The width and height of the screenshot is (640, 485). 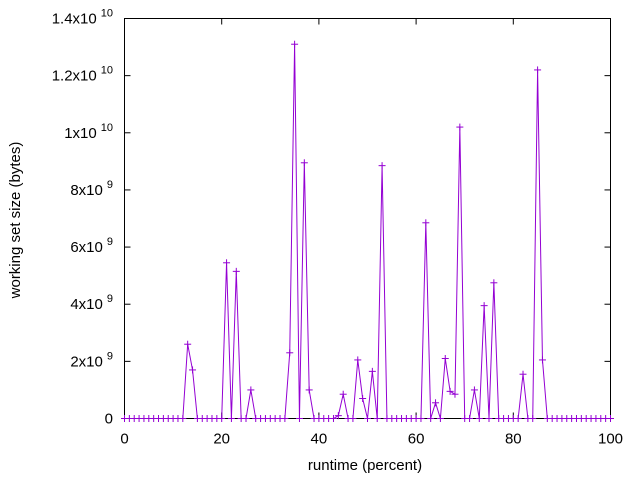 I want to click on y-axis-label: working set size (bytes), so click(x=15, y=221).